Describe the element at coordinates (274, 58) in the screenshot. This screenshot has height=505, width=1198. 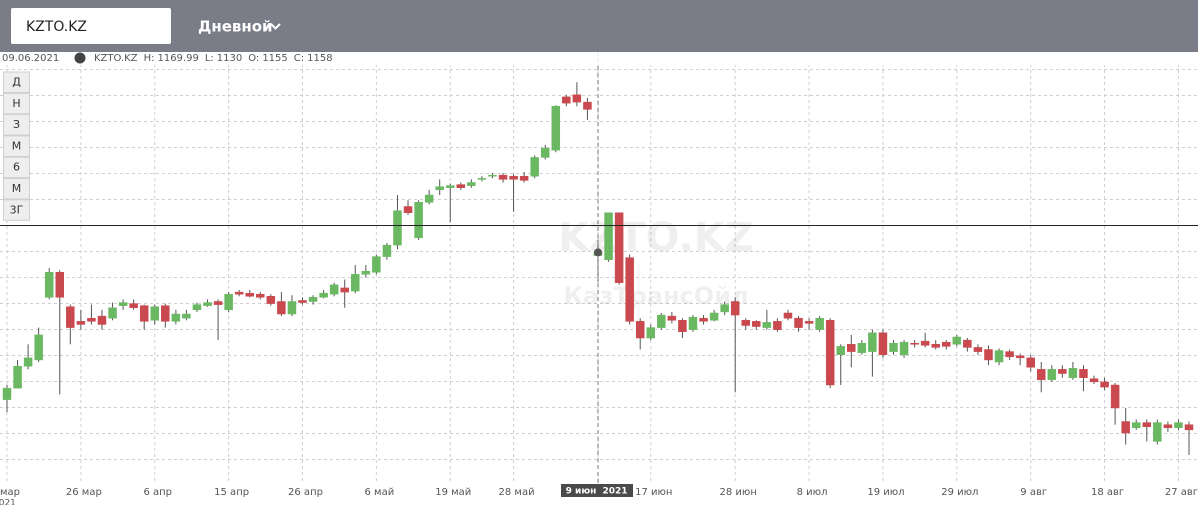
I see `legend-value: 1155` at that location.